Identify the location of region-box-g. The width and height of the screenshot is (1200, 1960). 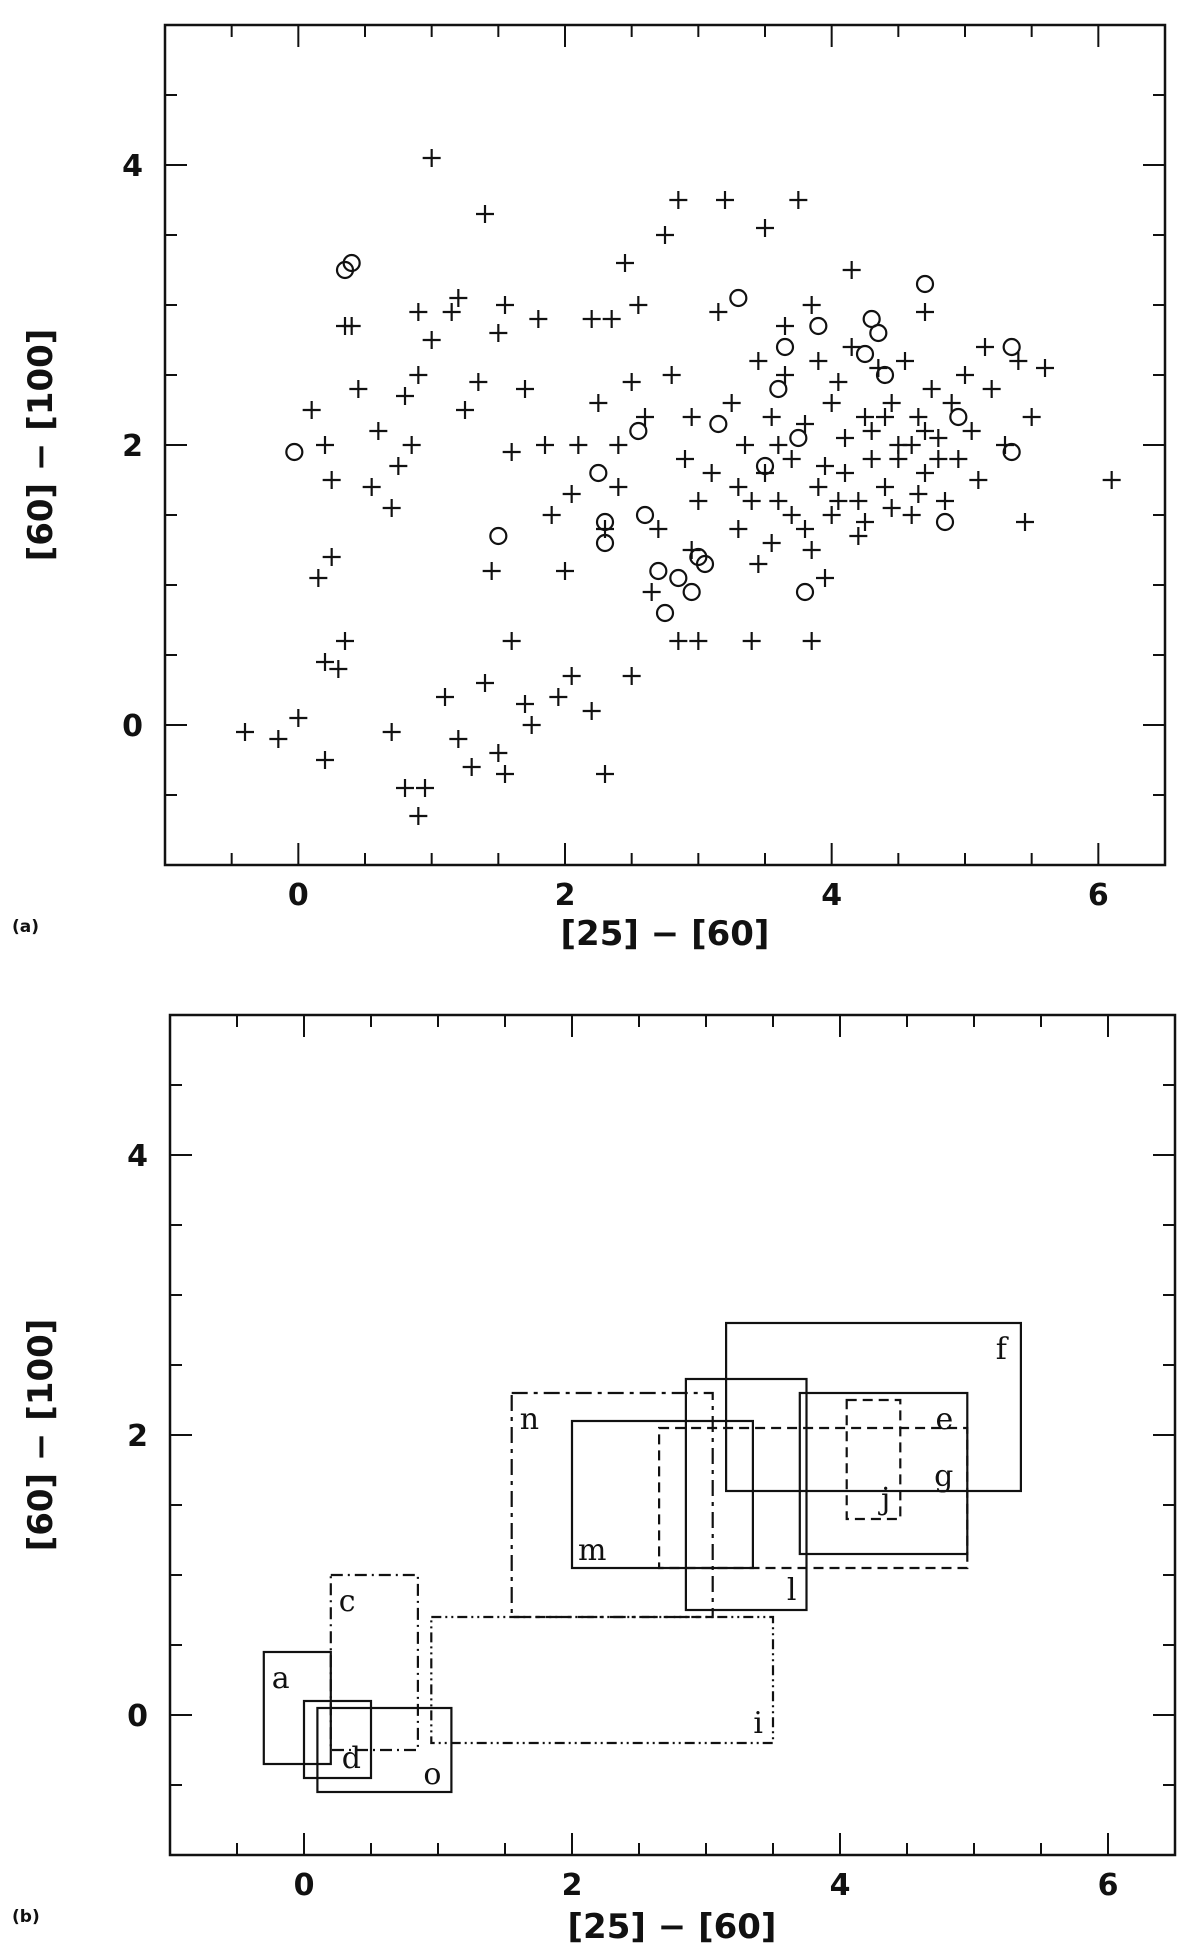
(813, 1498).